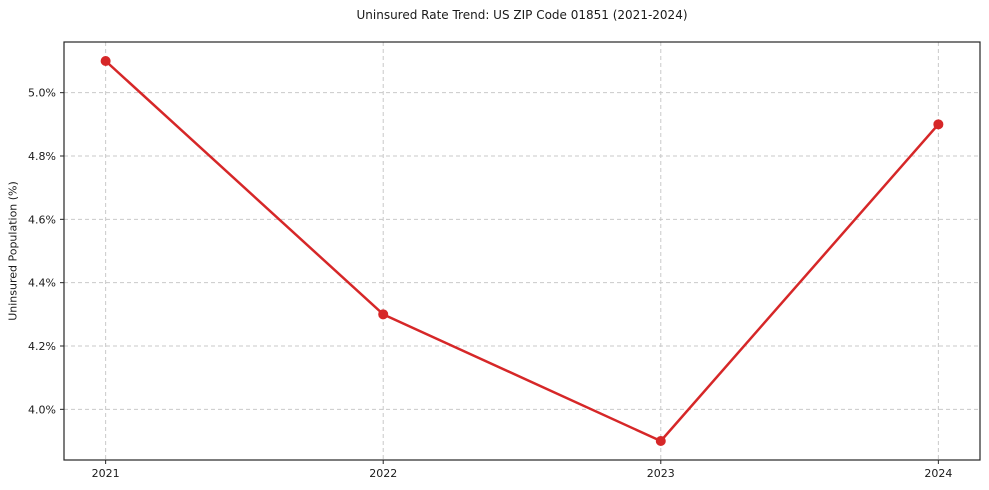 The image size is (989, 490). Describe the element at coordinates (106, 473) in the screenshot. I see `x-tick-label: 2021` at that location.